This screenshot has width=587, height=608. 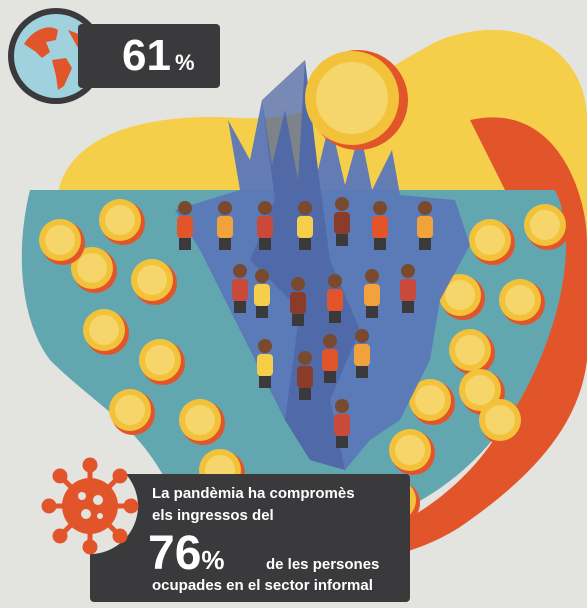 I want to click on top-stat-value-wrap: 61%, so click(x=158, y=59).